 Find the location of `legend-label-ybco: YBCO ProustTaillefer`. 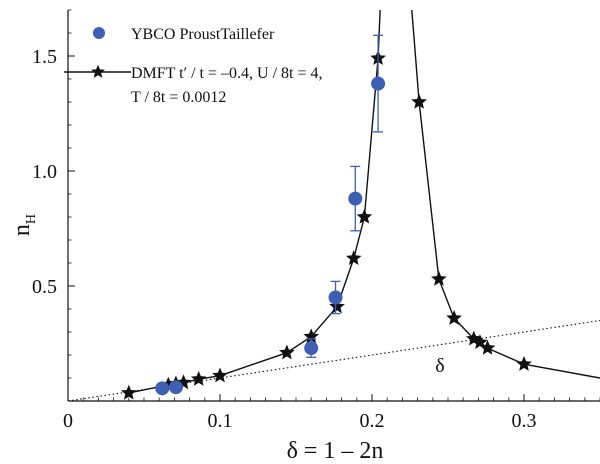

legend-label-ybco: YBCO ProustTaillefer is located at coordinates (203, 34).